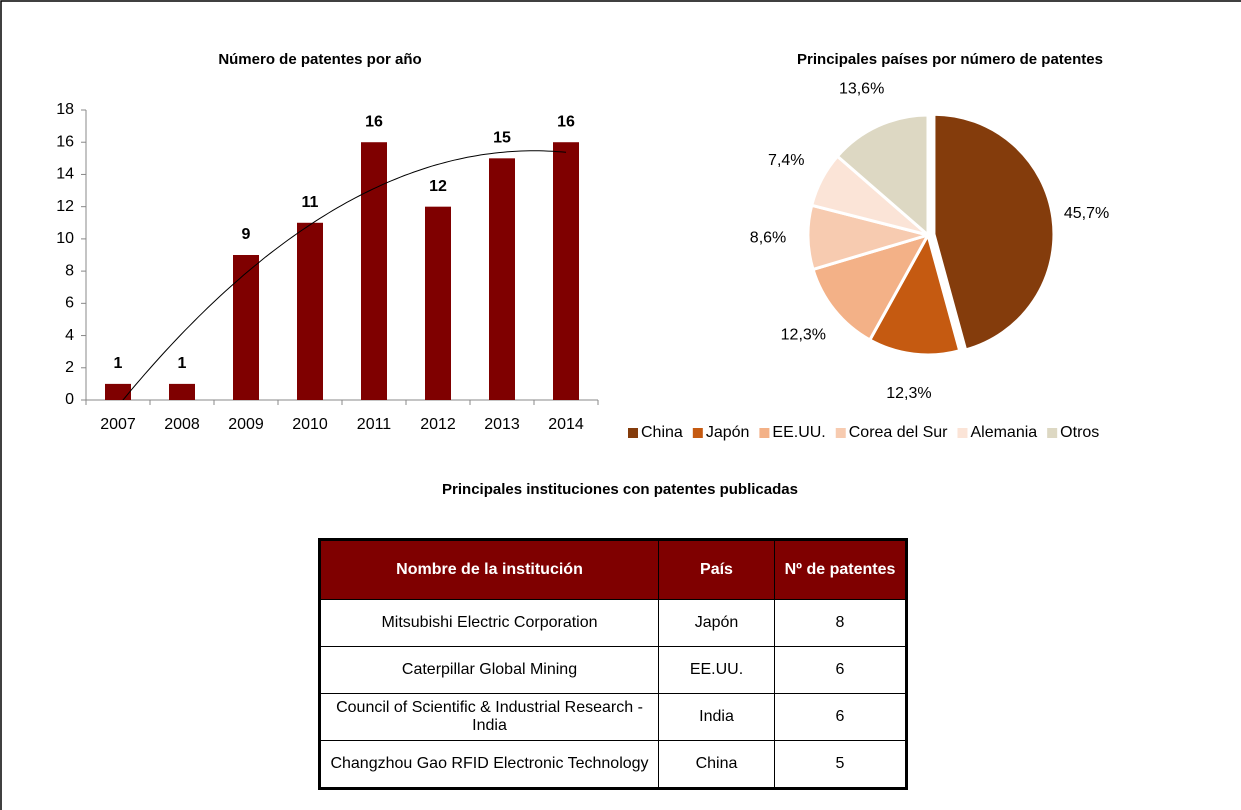  Describe the element at coordinates (1079, 432) in the screenshot. I see `legend-label: Otros` at that location.